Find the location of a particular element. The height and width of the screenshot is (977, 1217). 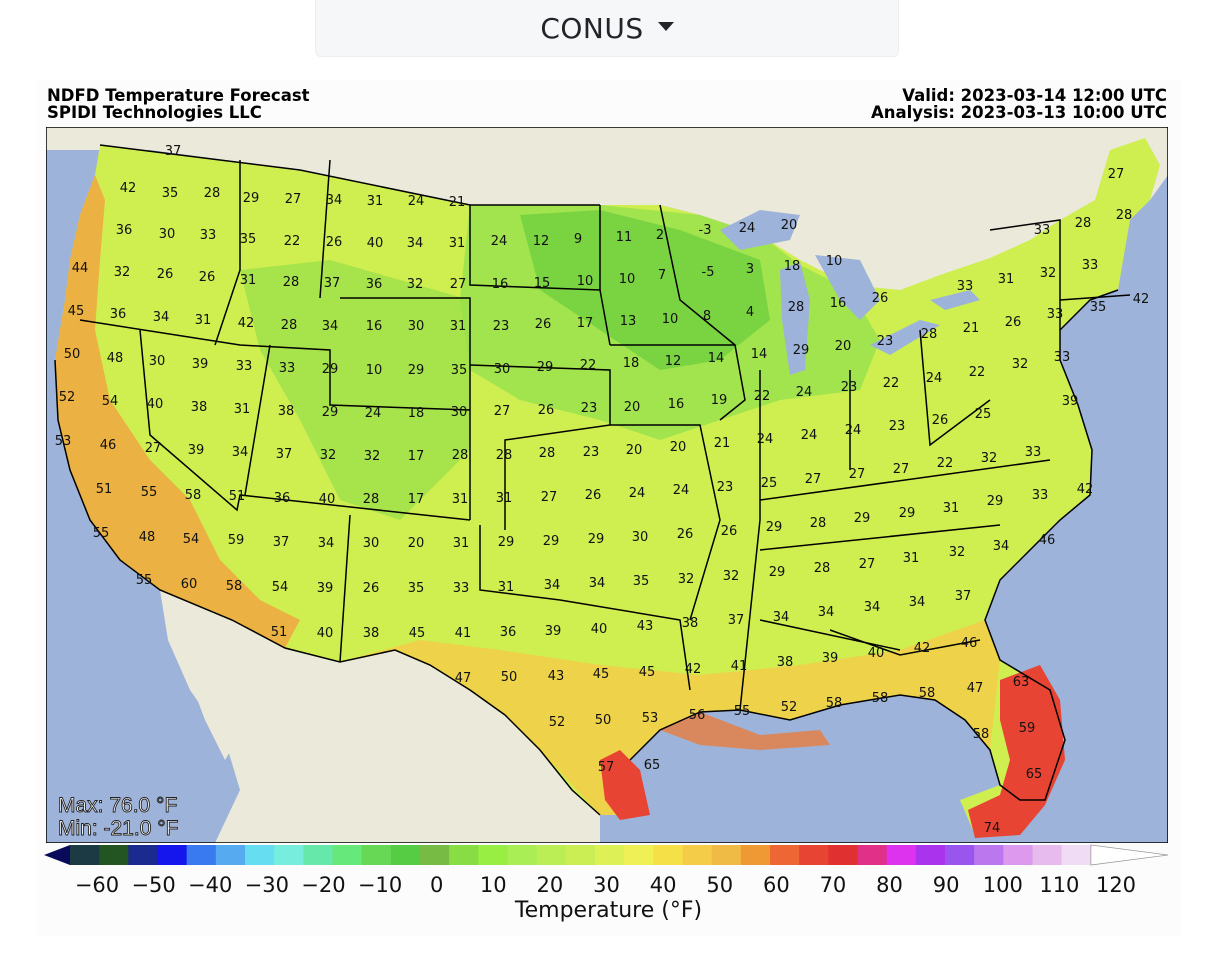

temp-label: 16 is located at coordinates (374, 326).